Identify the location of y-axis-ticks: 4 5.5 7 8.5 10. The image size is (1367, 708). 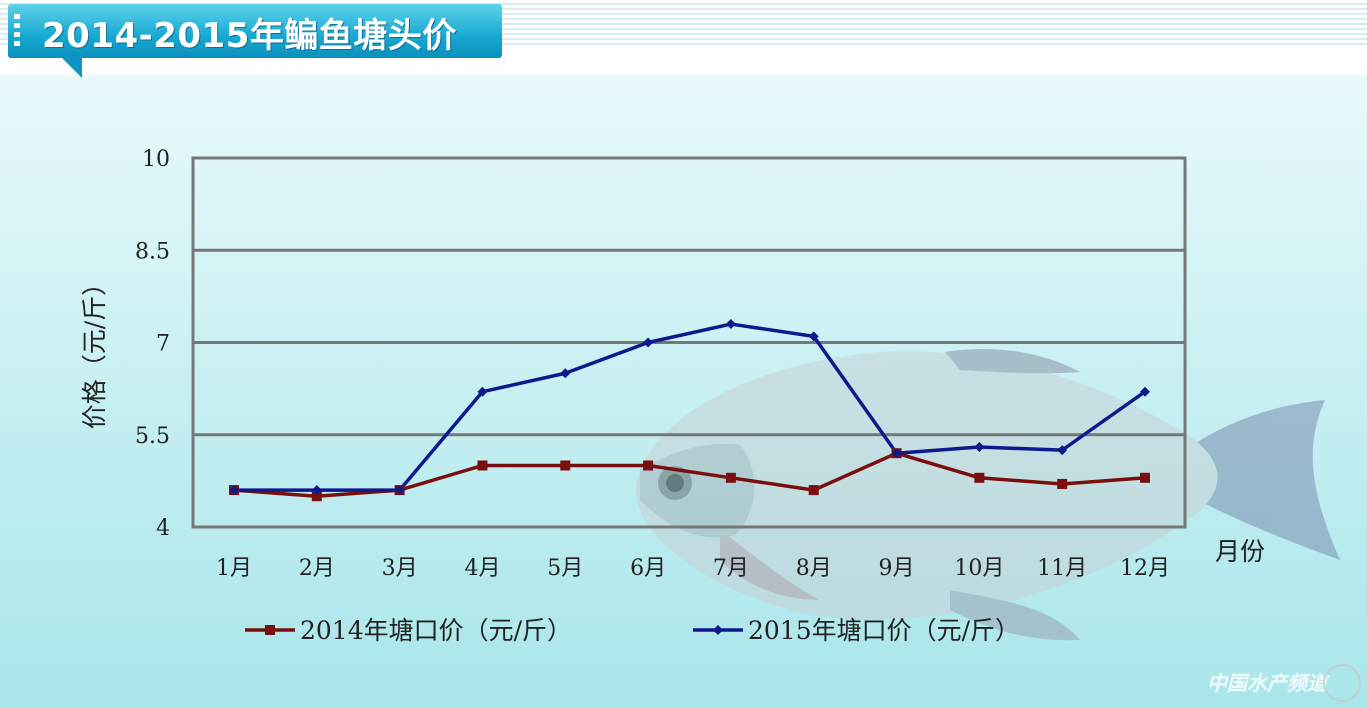
(152, 344).